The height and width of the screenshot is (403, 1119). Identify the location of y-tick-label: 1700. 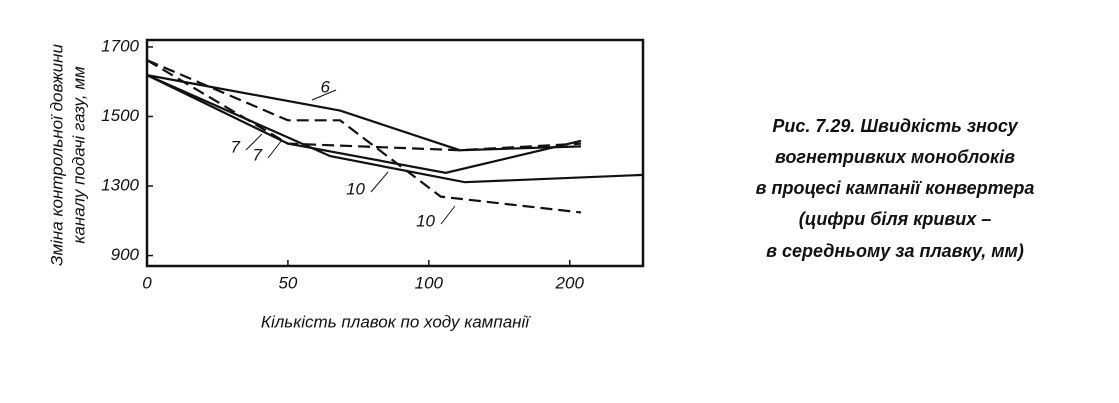
(120, 45).